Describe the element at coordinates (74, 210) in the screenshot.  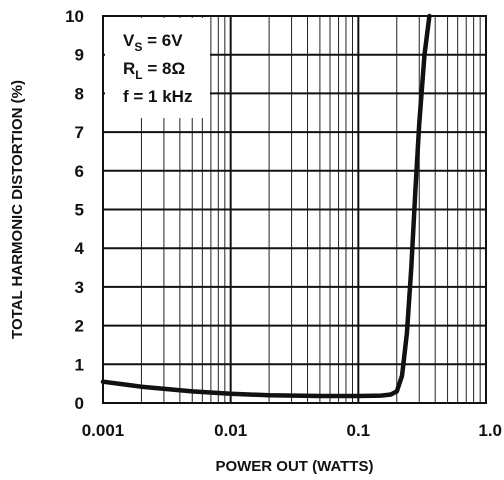
I see `y-tick-labels: 0 1 2 3 4 5 6 7 8 9 10` at that location.